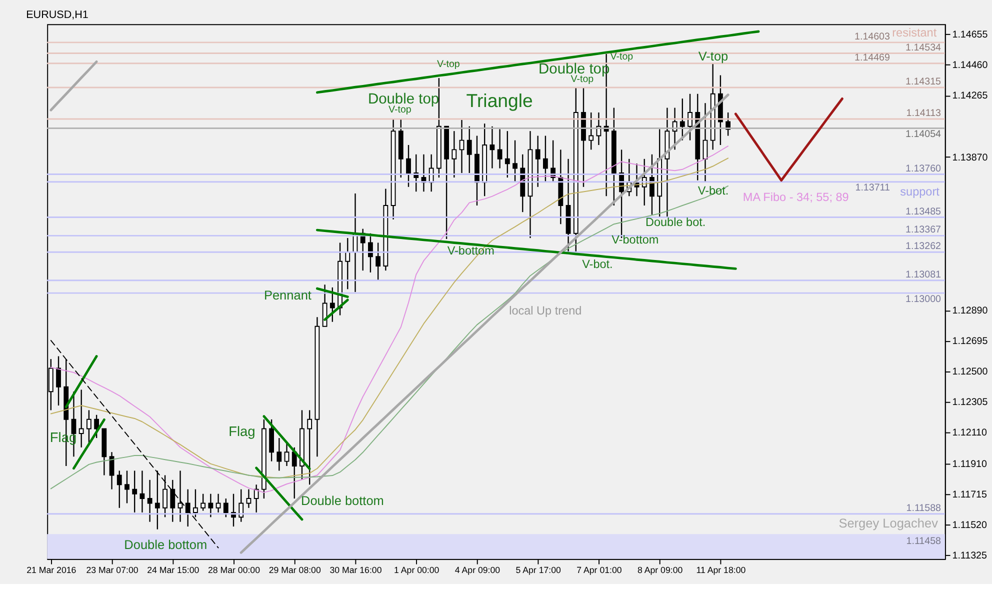 This screenshot has width=992, height=598. I want to click on annotation: local Up trend, so click(545, 311).